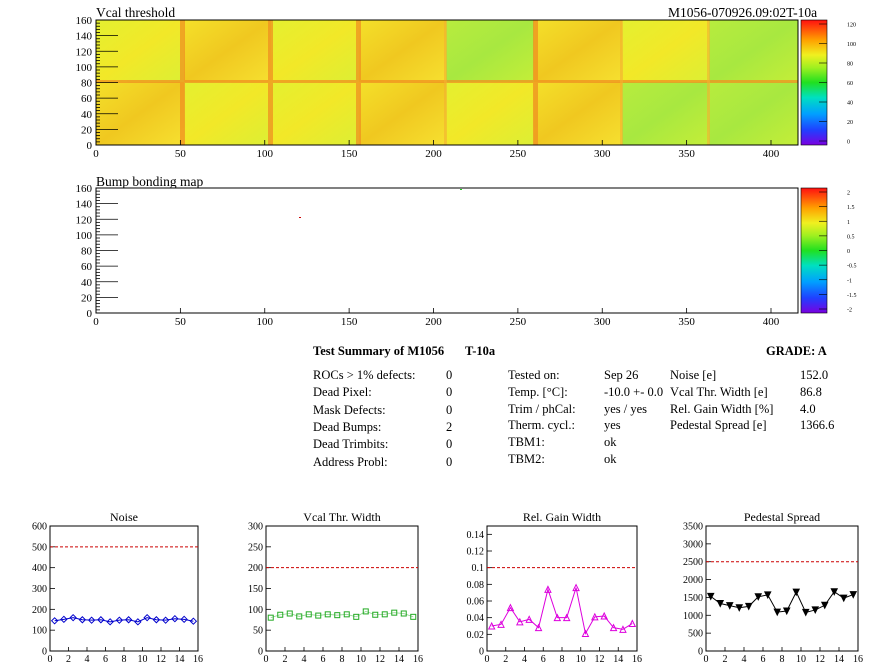 The image size is (896, 672). What do you see at coordinates (476, 585) in the screenshot?
I see `y-tick-label: 0.08` at bounding box center [476, 585].